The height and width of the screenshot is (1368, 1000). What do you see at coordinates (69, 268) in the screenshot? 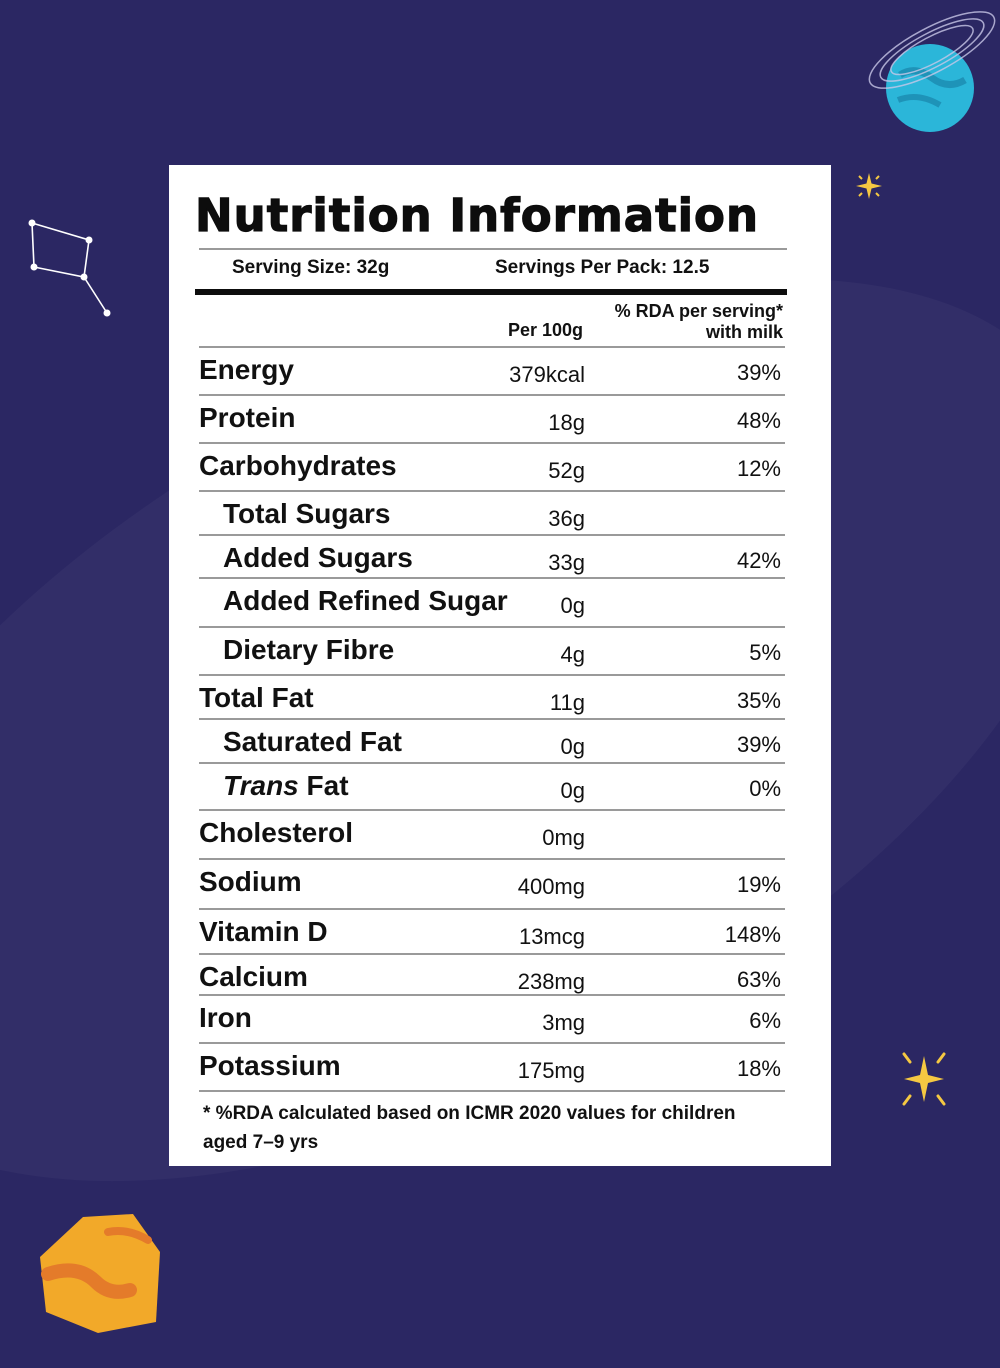
I see `constellation-icon` at bounding box center [69, 268].